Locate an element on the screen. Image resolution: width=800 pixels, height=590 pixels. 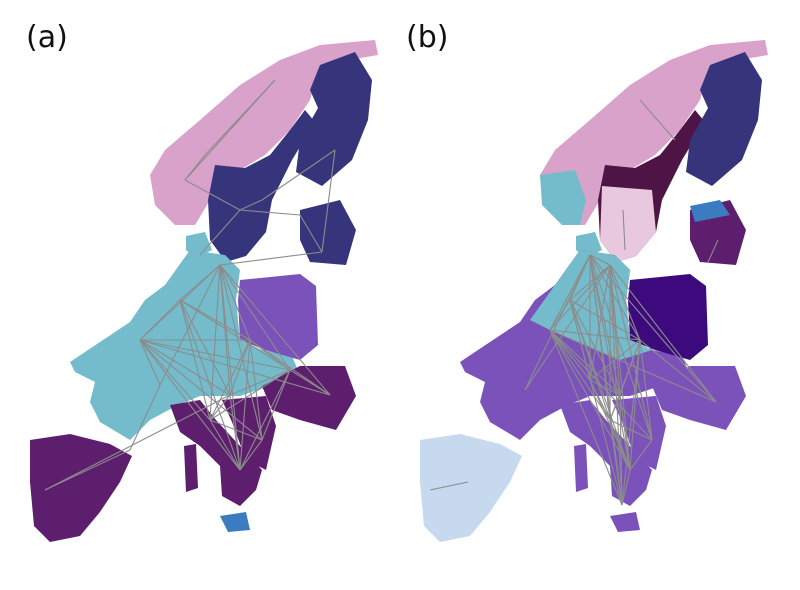
panel-label: (b) is located at coordinates (427, 37).